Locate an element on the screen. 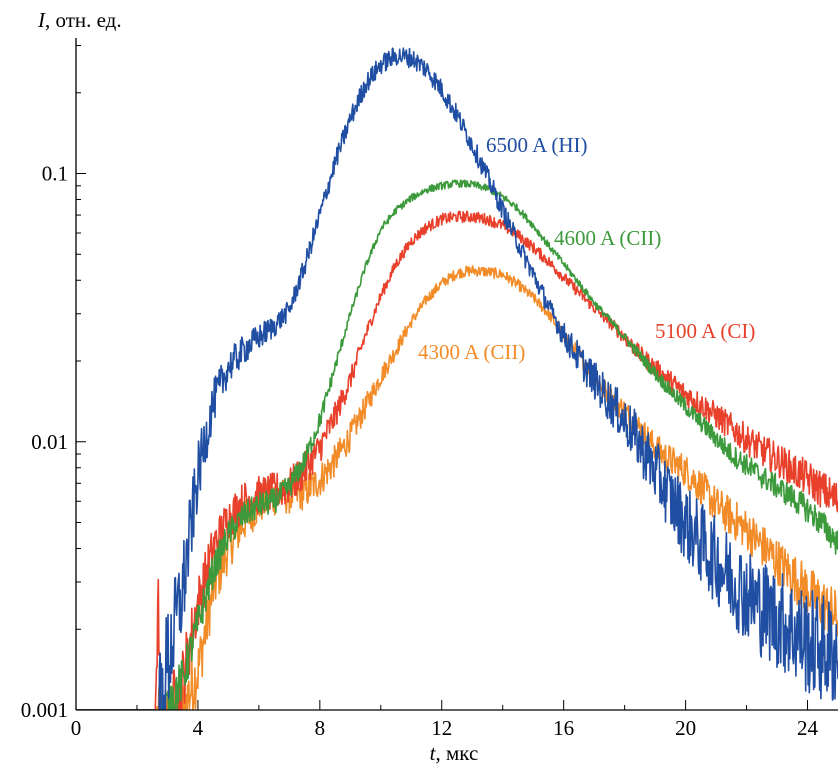 The width and height of the screenshot is (838, 768). x-tick-label: 12 is located at coordinates (441, 728).